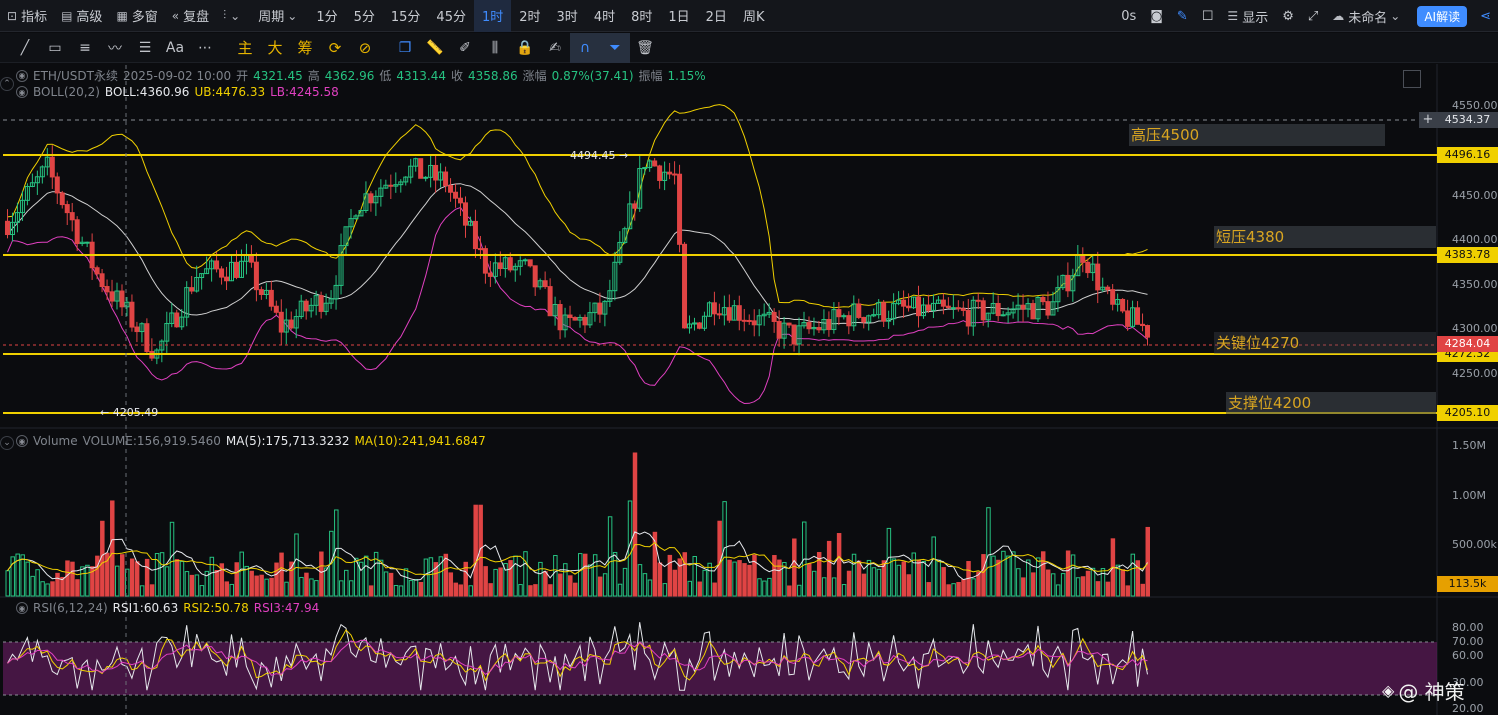 This screenshot has width=1498, height=715. I want to click on grid-icon: ▦, so click(122, 15).